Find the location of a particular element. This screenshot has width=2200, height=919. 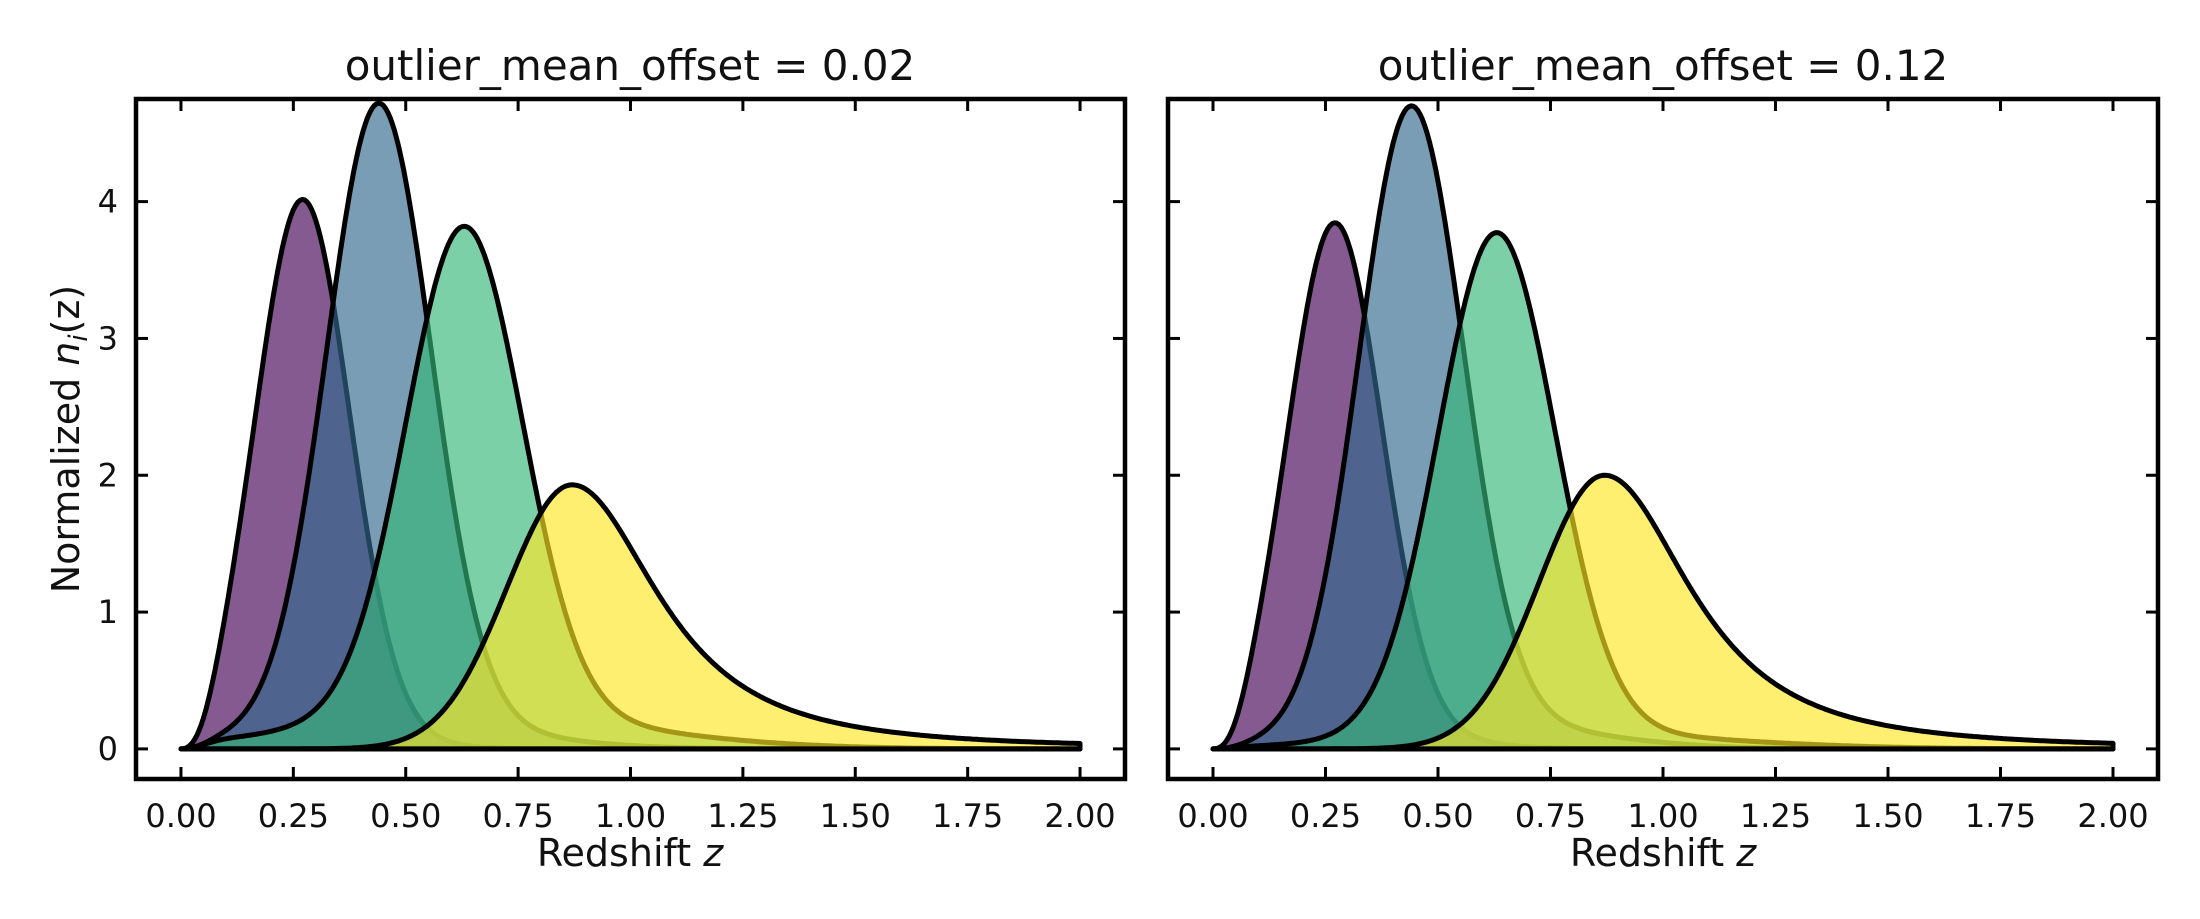

y-tick-label: 2 is located at coordinates (108, 475).